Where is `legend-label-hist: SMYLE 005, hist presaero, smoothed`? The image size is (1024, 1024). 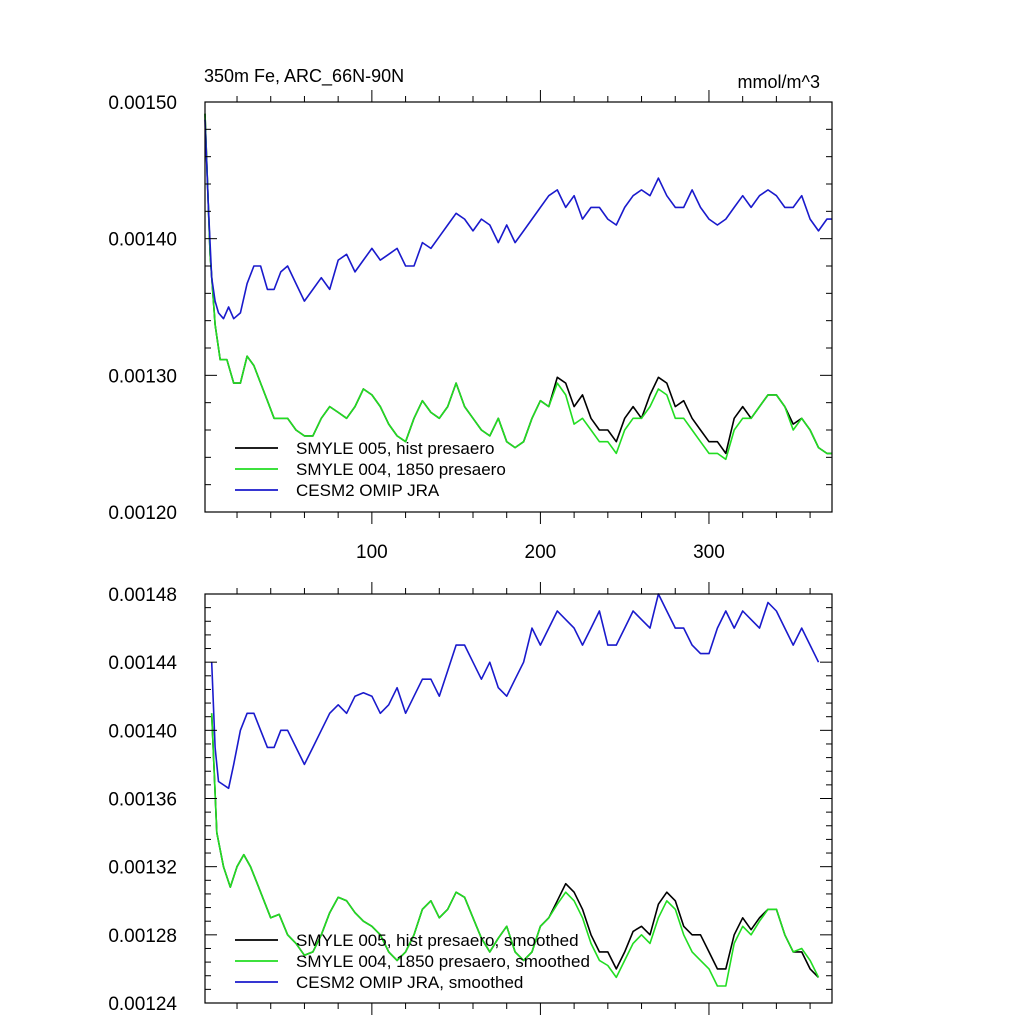
legend-label-hist: SMYLE 005, hist presaero, smoothed is located at coordinates (437, 940).